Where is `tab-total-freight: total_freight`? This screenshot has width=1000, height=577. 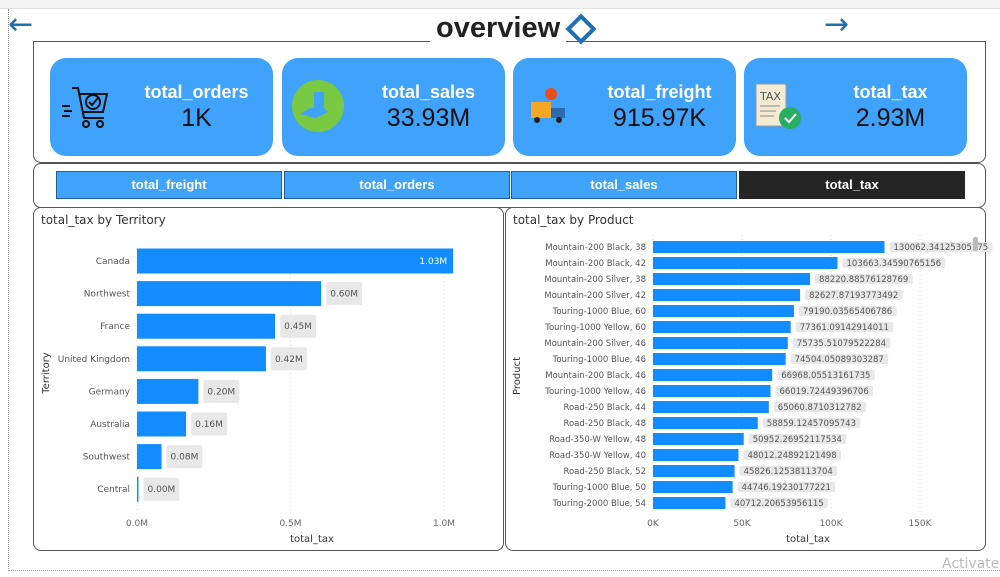
tab-total-freight: total_freight is located at coordinates (169, 185).